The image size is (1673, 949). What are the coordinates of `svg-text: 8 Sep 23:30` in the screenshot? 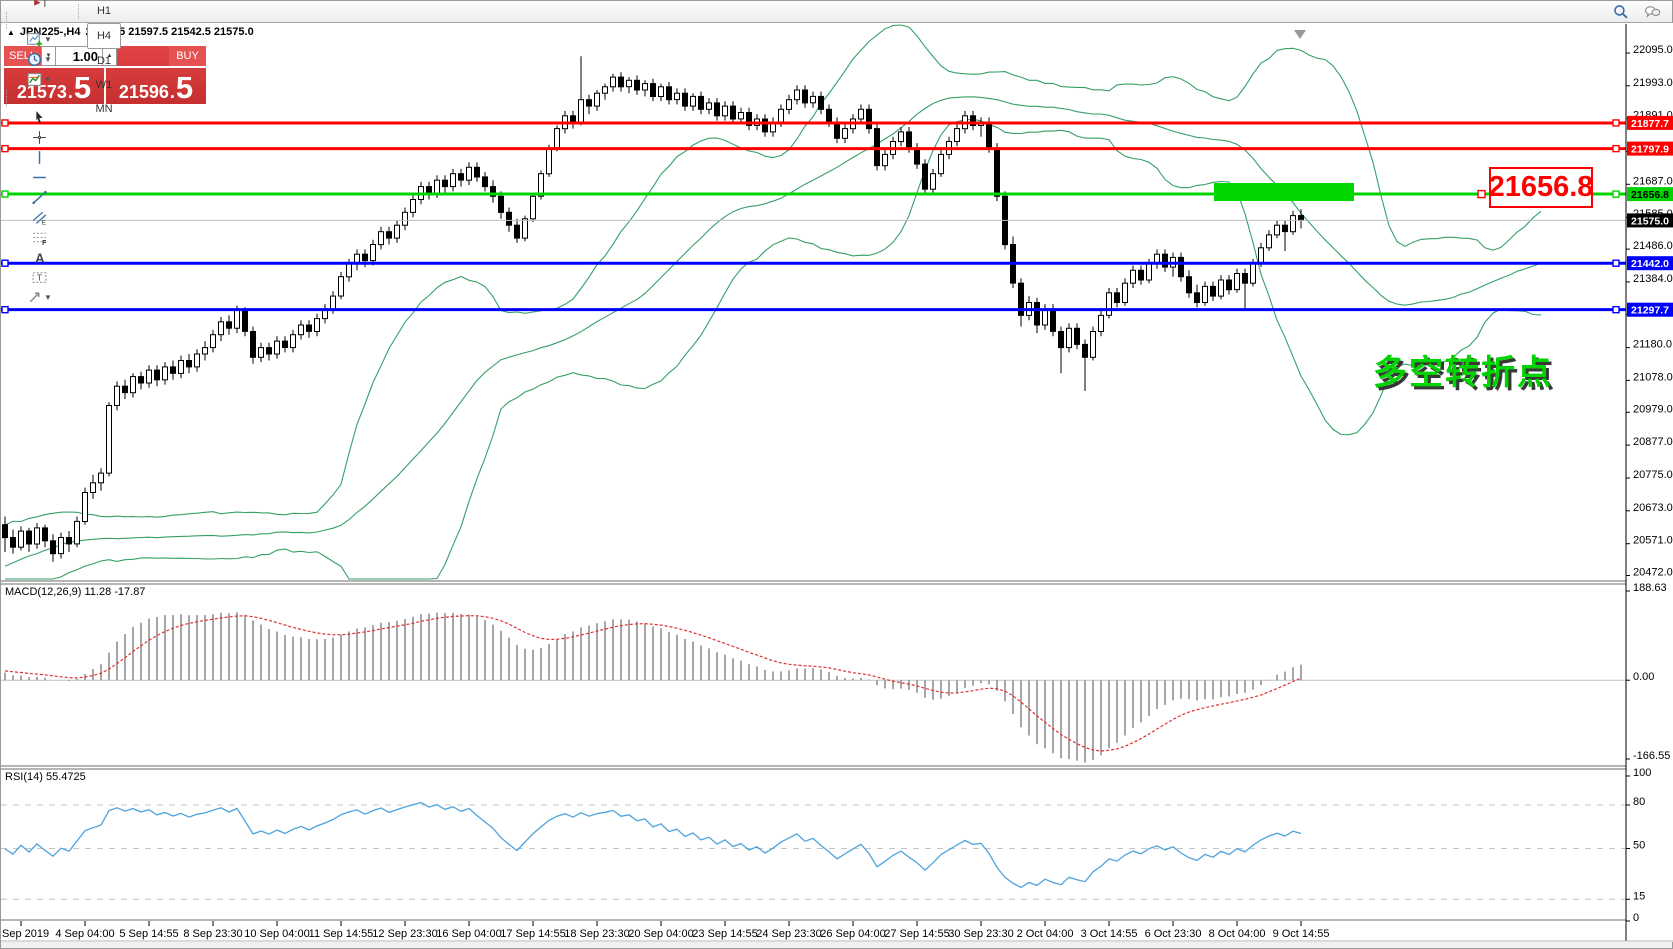 It's located at (212, 934).